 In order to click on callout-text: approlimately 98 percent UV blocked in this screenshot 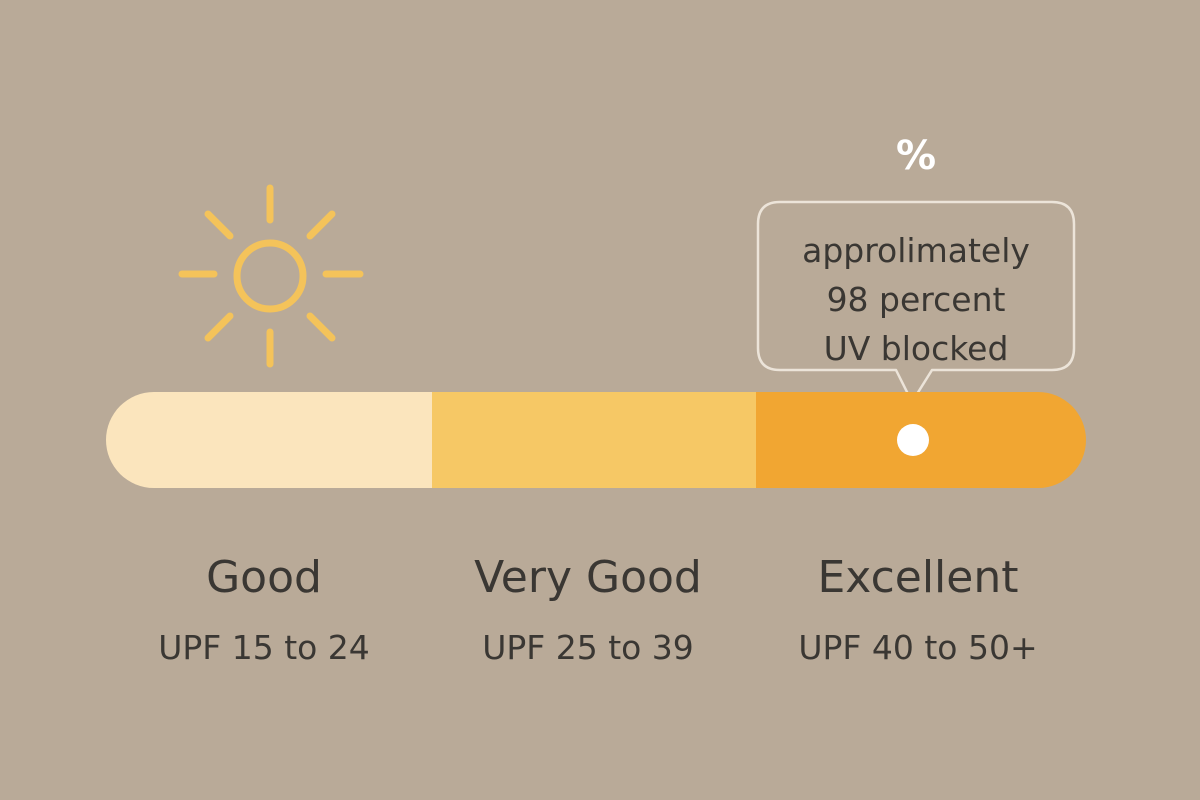, I will do `click(916, 299)`.